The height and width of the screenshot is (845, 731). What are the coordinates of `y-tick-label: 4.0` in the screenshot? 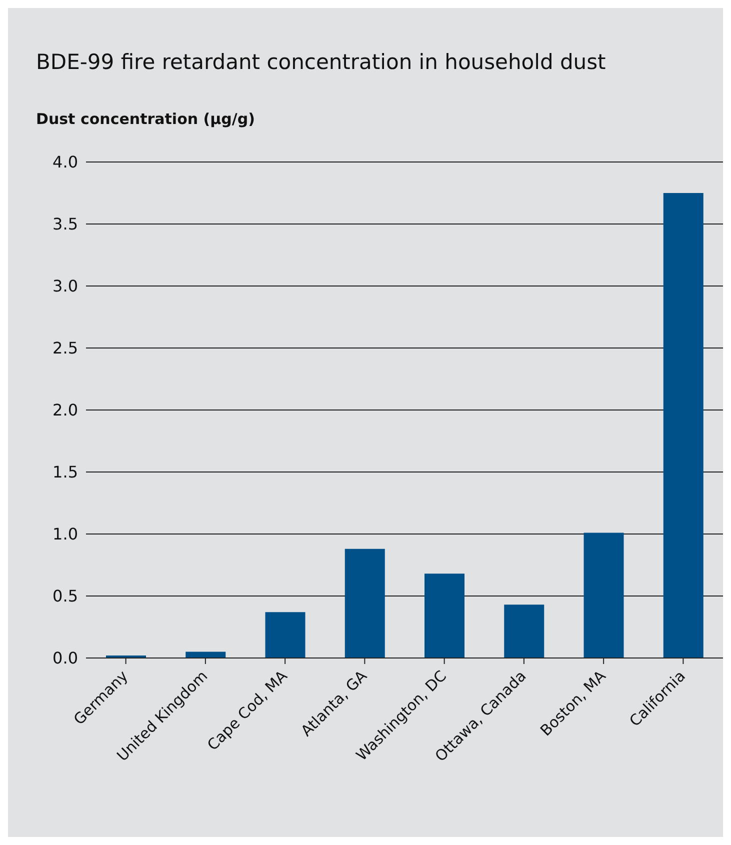 It's located at (65, 162).